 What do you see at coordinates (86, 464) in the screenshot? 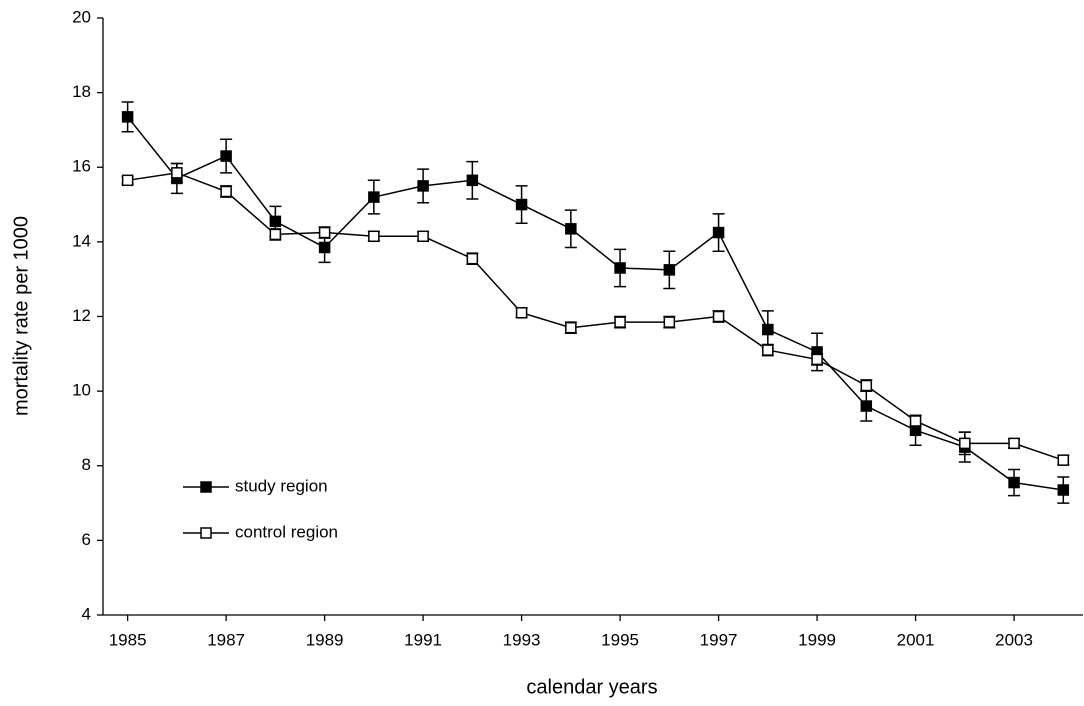
I see `y-tick-label: 8` at bounding box center [86, 464].